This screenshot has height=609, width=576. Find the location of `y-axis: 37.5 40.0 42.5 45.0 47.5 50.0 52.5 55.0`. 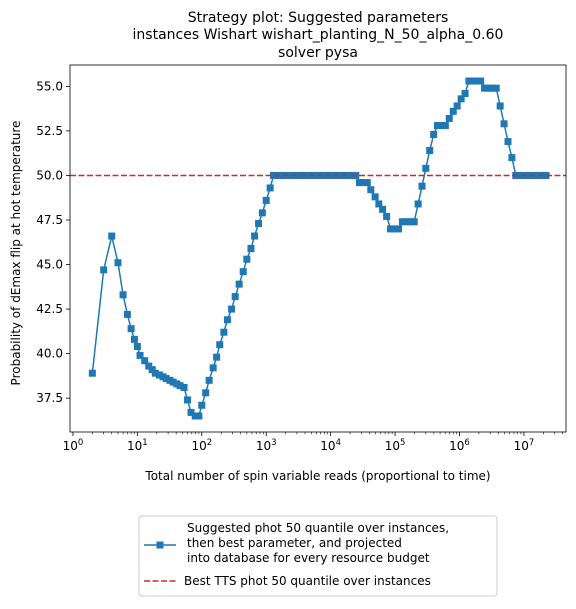

y-axis: 37.5 40.0 42.5 45.0 47.5 50.0 52.5 55.0 is located at coordinates (53, 242).